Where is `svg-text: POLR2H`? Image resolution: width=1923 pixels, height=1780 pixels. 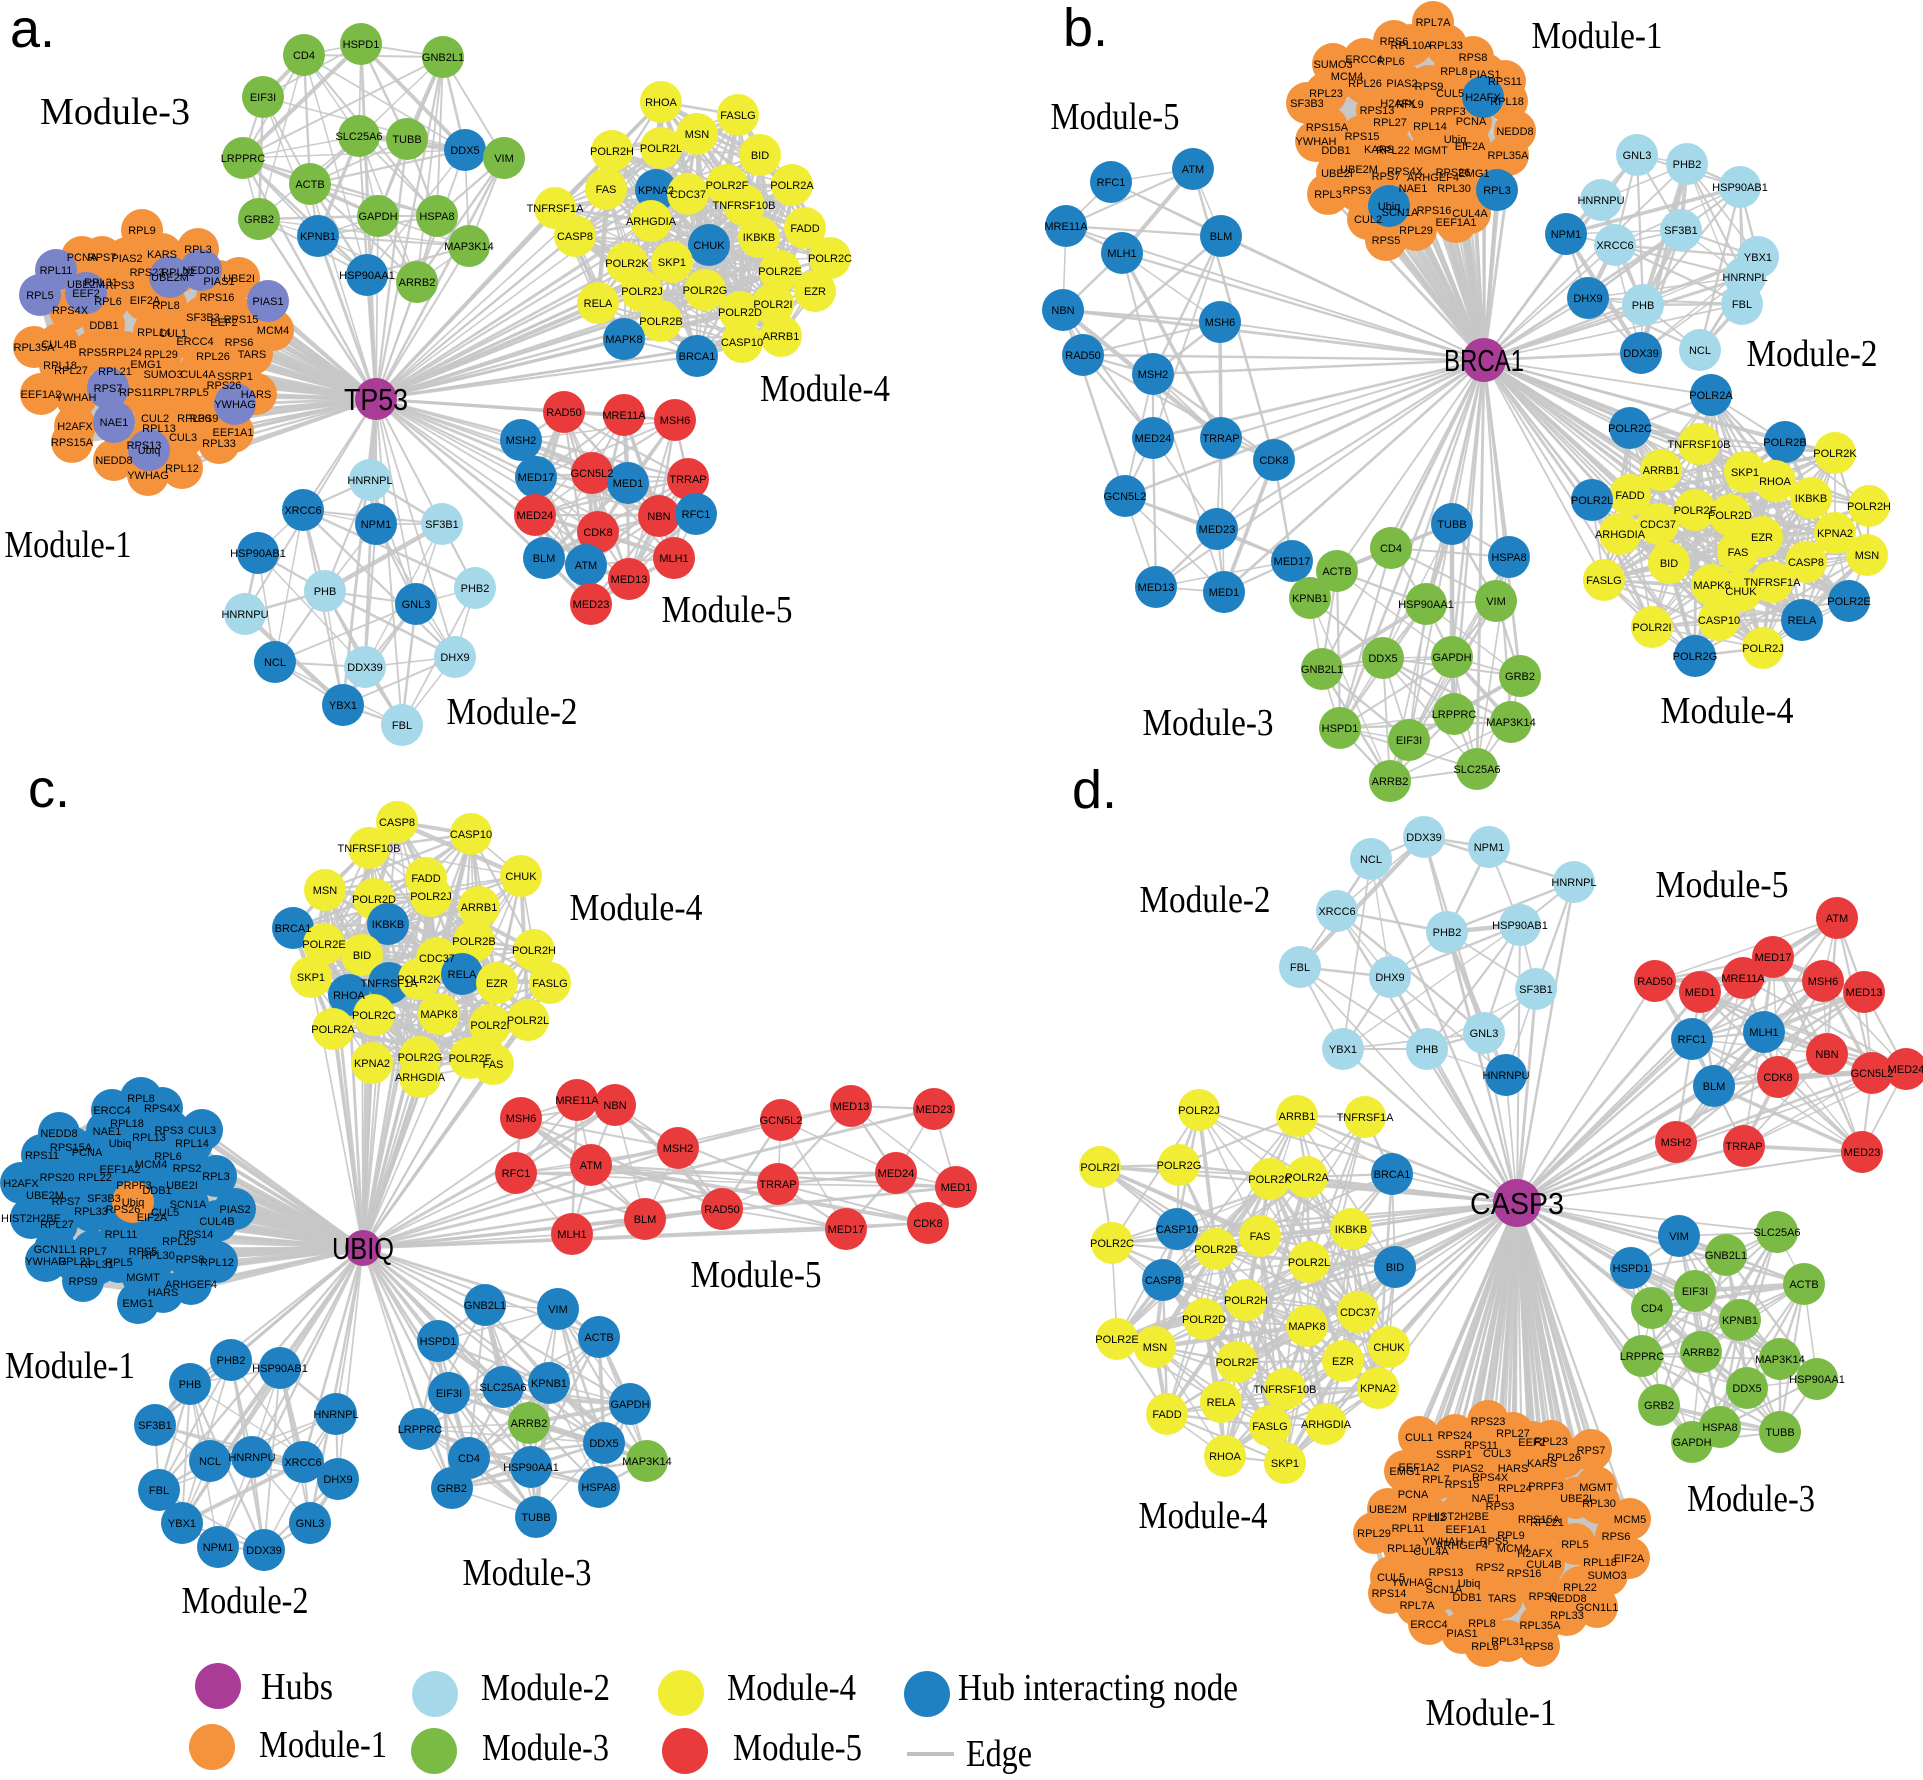 svg-text: POLR2H is located at coordinates (1246, 1301).